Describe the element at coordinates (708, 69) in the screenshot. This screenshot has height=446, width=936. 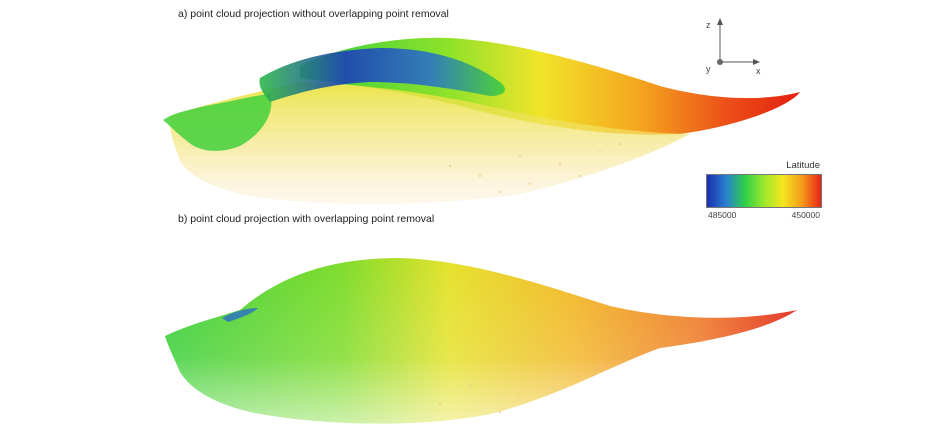
I see `axis-label-y: y` at that location.